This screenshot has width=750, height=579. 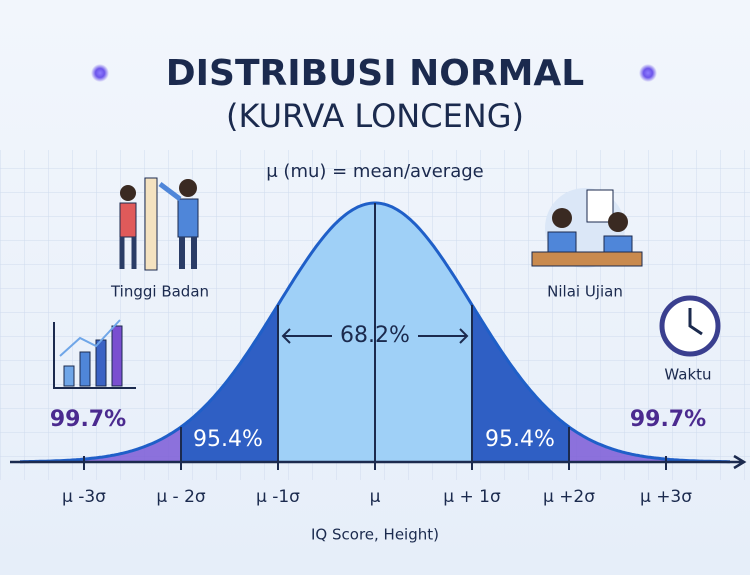 I want to click on axis-title: IQ Score, Height), so click(x=375, y=535).